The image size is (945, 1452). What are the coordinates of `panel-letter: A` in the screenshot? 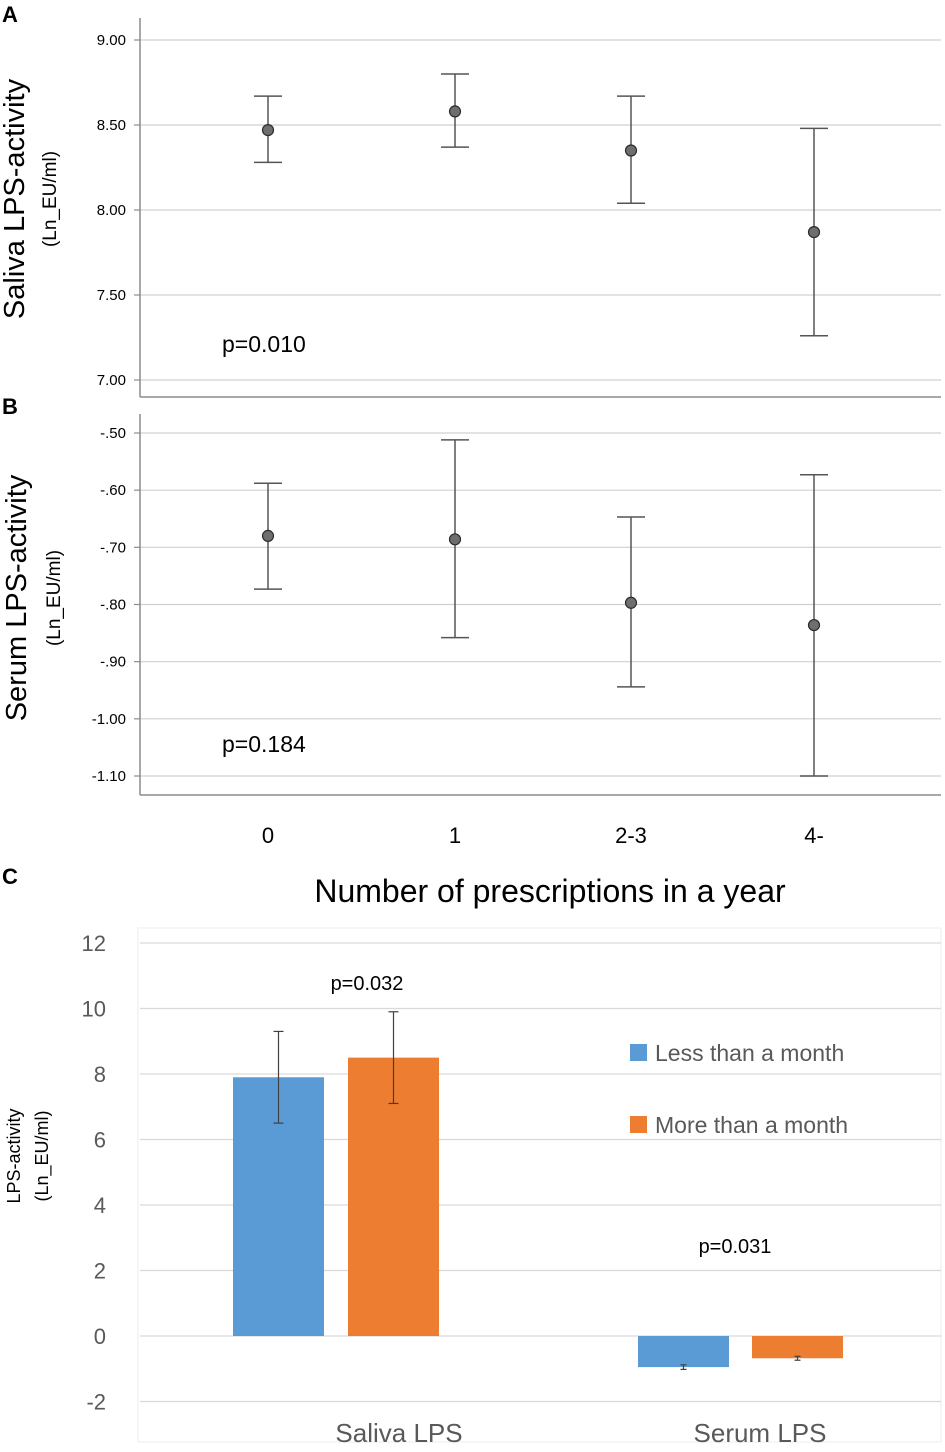 It's located at (10, 14).